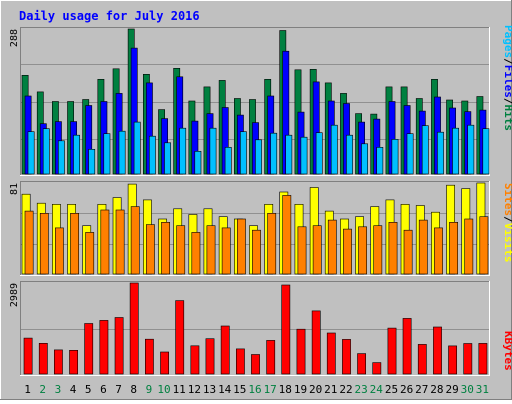 The height and width of the screenshot is (404, 512). What do you see at coordinates (467, 389) in the screenshot?
I see `day-label-30: 30` at bounding box center [467, 389].